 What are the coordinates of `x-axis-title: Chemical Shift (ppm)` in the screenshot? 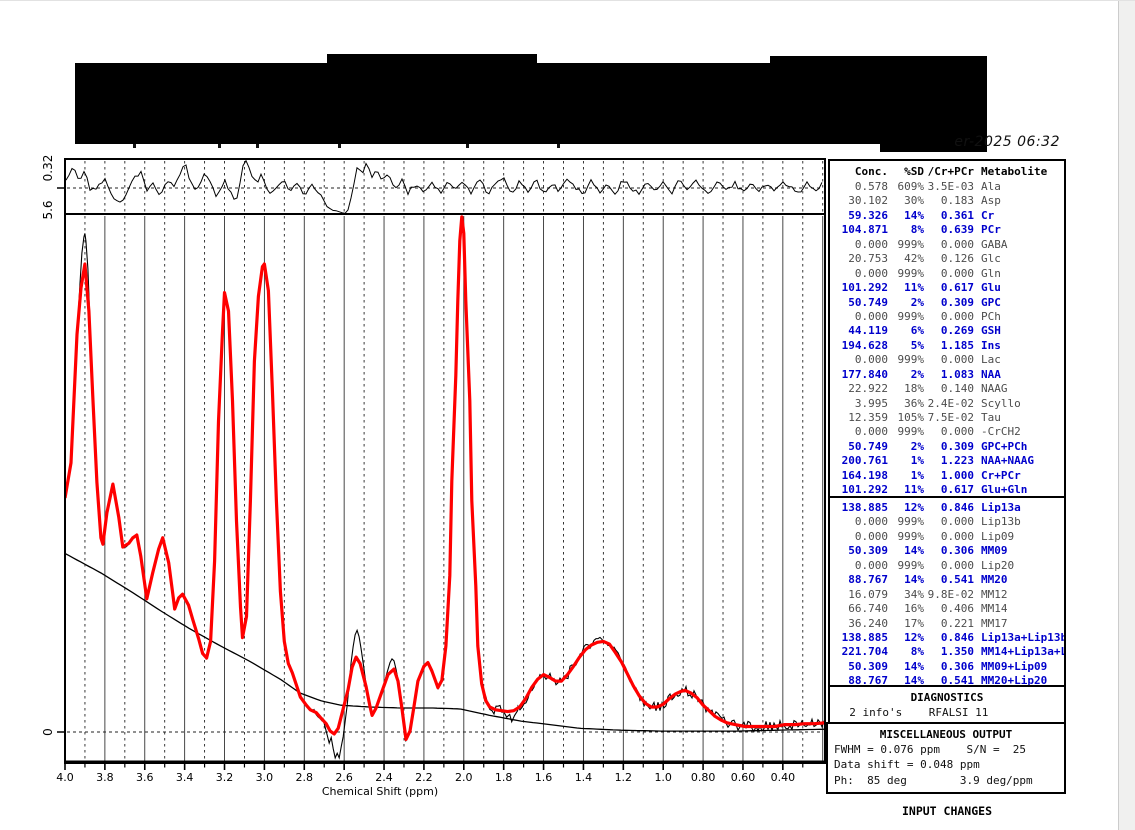 It's located at (380, 791).